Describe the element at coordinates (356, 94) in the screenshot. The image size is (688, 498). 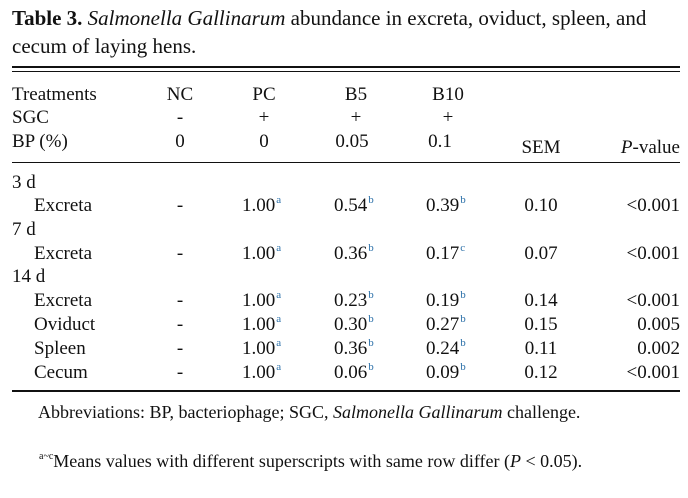
I see `header-group-name: B5` at that location.